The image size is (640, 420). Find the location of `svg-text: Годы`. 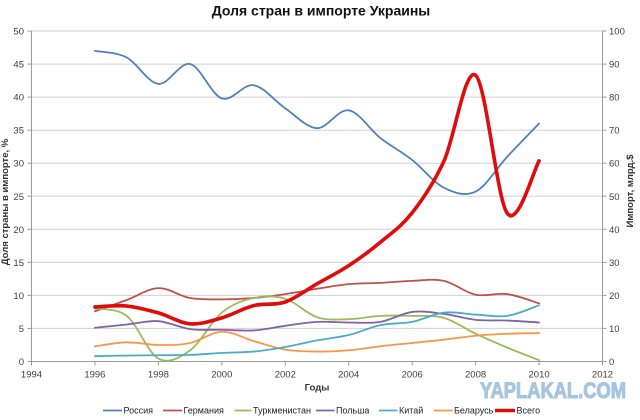

svg-text: Годы is located at coordinates (317, 388).